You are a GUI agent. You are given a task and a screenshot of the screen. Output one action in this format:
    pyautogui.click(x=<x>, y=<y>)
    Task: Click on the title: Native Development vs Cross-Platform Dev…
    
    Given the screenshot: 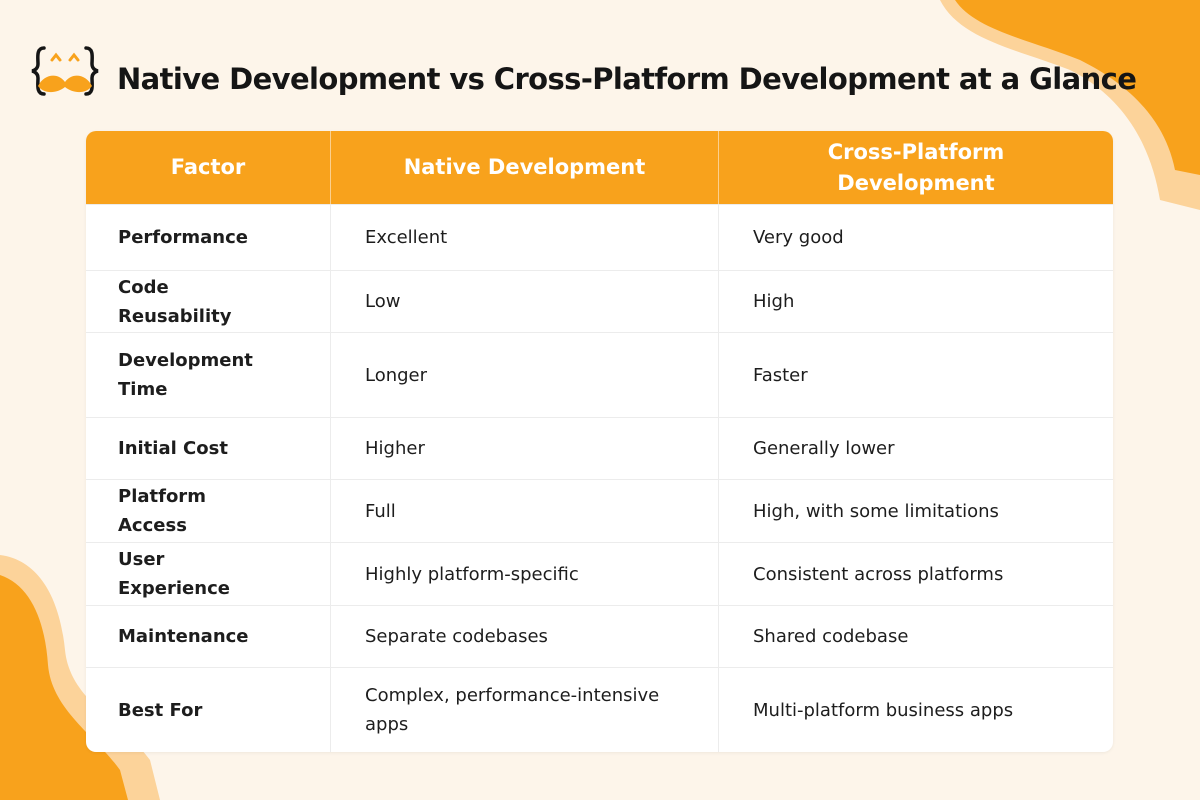 What is the action you would take?
    pyautogui.click(x=627, y=79)
    